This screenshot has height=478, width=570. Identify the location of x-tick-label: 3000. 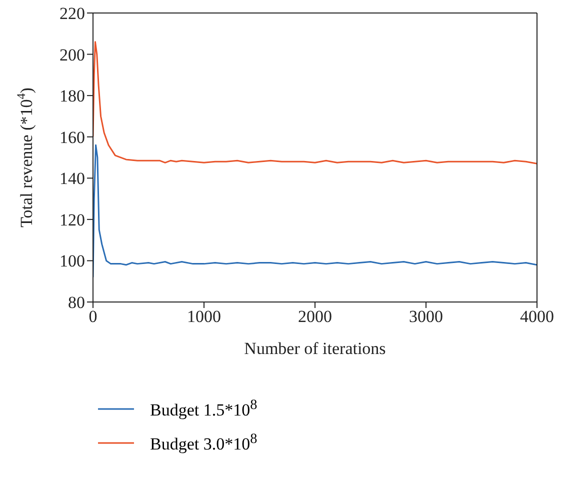
(426, 316).